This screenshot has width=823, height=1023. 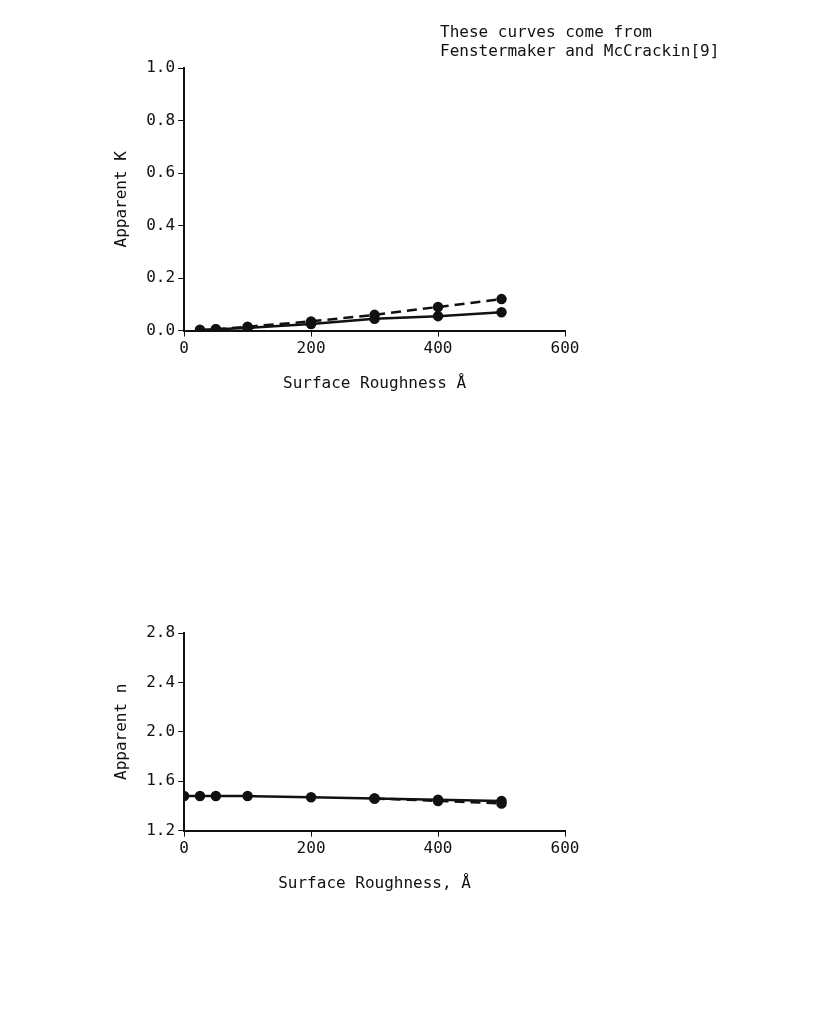 What do you see at coordinates (161, 329) in the screenshot?
I see `y-tick-label: 0.0` at bounding box center [161, 329].